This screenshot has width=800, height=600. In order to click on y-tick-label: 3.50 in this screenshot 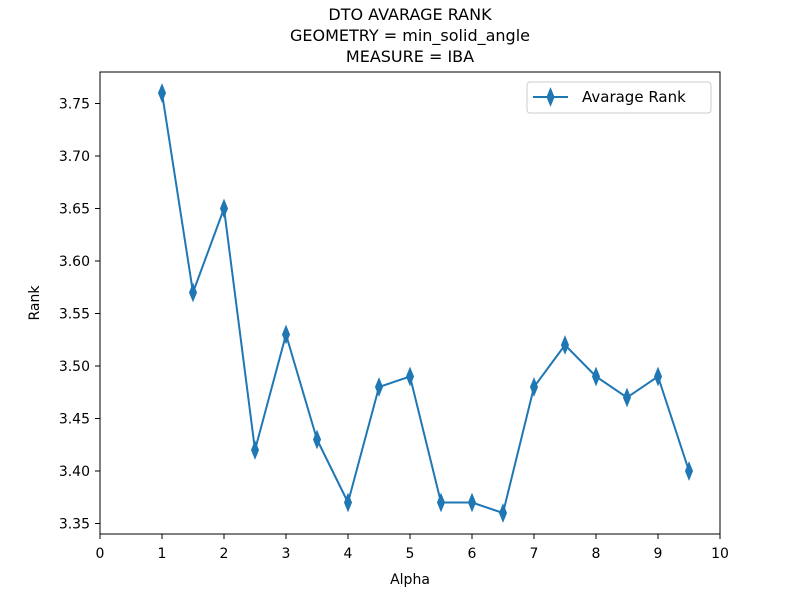, I will do `click(74, 367)`.